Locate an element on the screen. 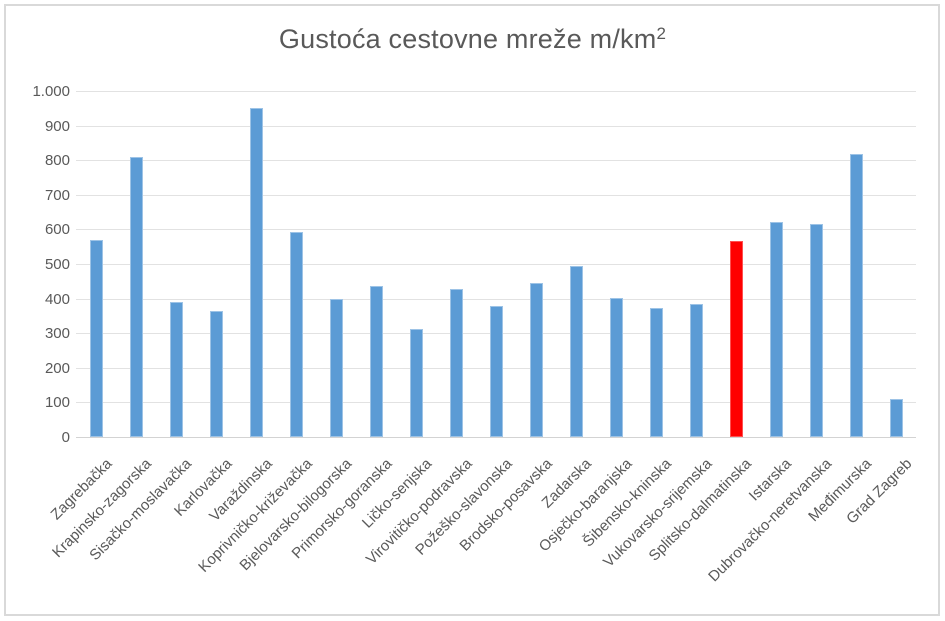  y-tick-label: 100 is located at coordinates (57, 402).